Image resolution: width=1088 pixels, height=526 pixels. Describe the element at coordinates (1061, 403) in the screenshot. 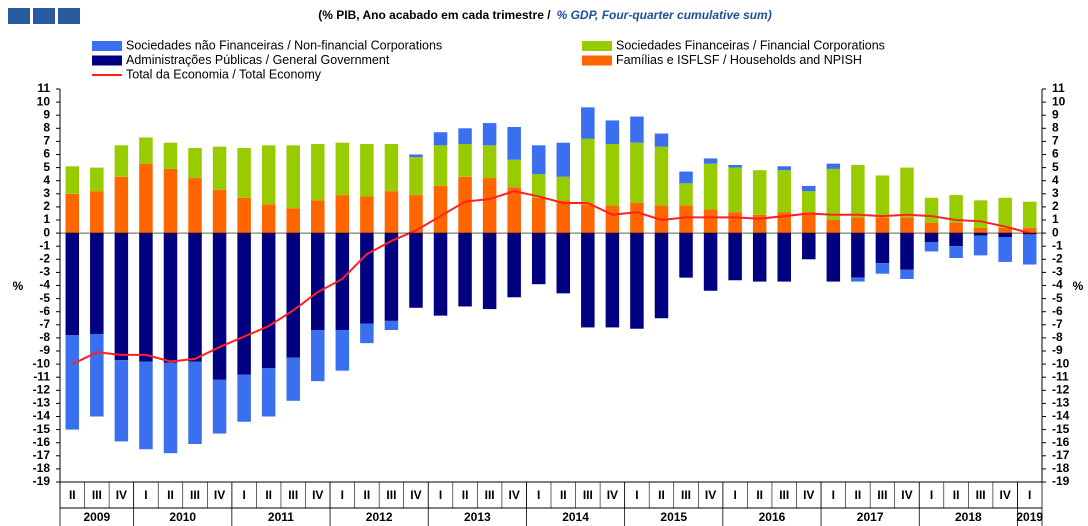

I see `y2-tick-label: -13` at that location.